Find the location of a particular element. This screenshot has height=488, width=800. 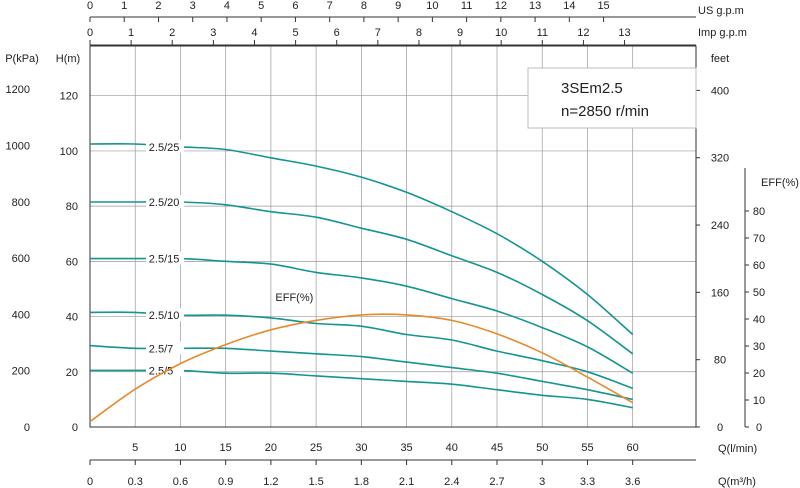

title-box: 3SEm2.5 n=2850 r/min is located at coordinates (612, 98).